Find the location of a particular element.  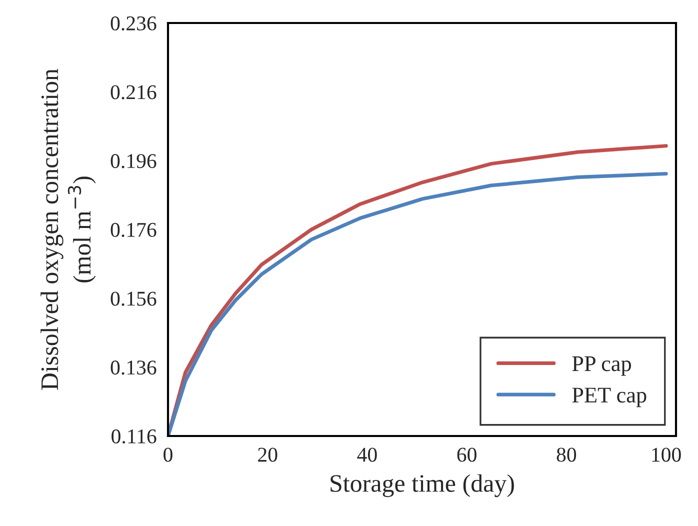

y-tick-label: 0.176 is located at coordinates (133, 230).